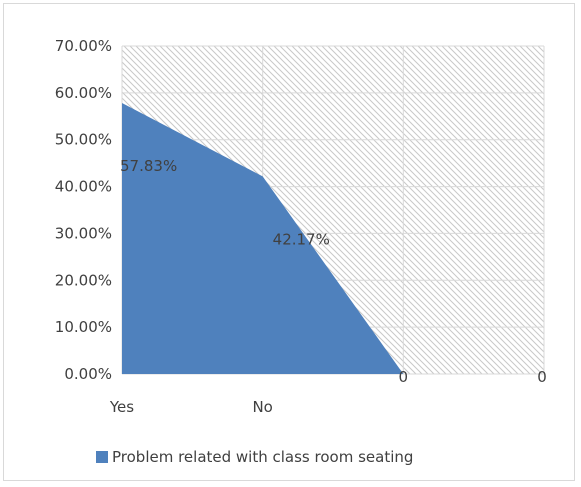 This screenshot has height=487, width=581. Describe the element at coordinates (301, 239) in the screenshot. I see `data-label: 42.17%` at that location.